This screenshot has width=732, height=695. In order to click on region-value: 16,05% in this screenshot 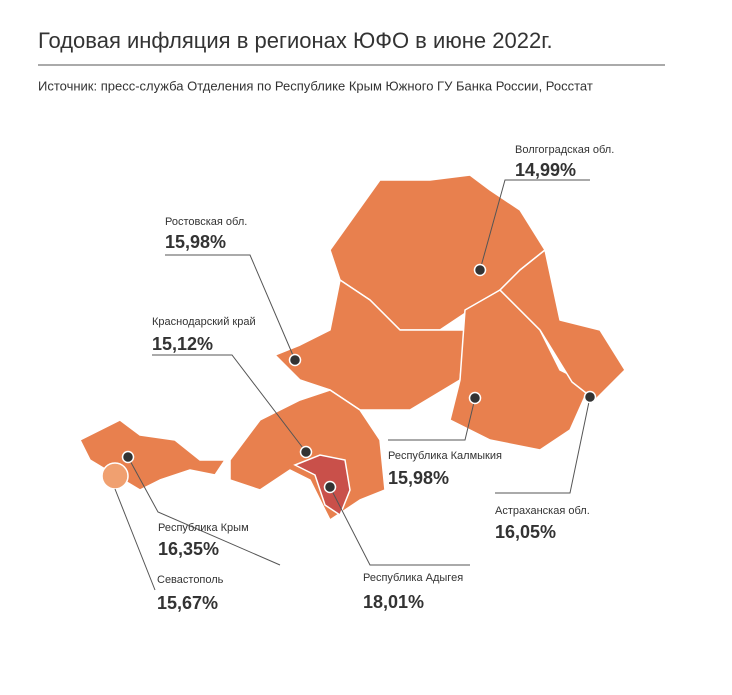, I will do `click(525, 532)`.